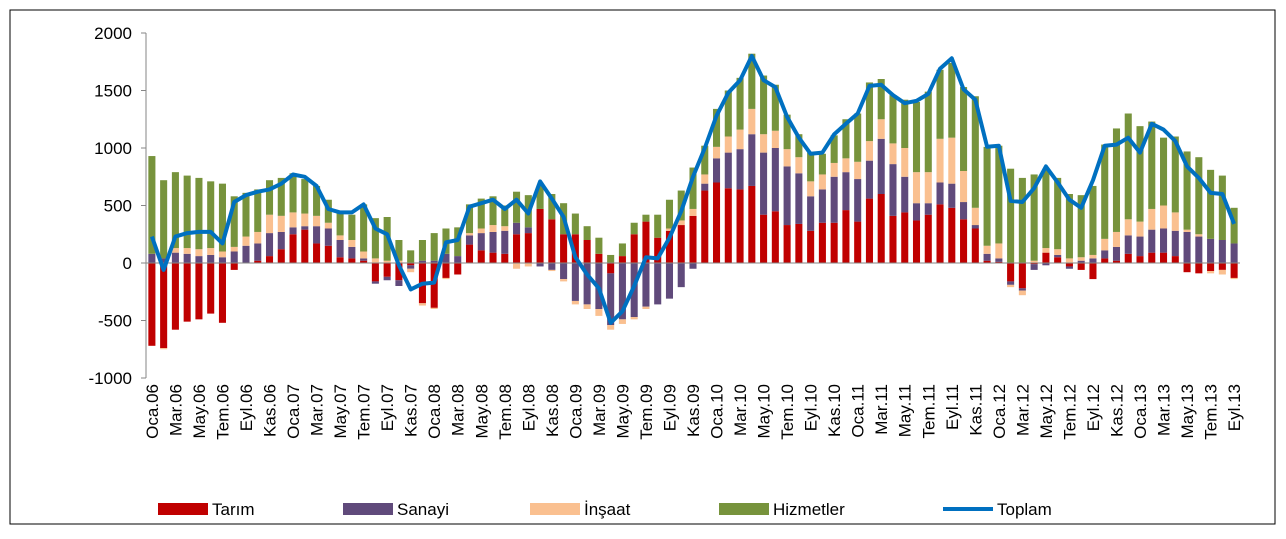  Describe the element at coordinates (717, 411) in the screenshot. I see `x-tick-label: Oca.10` at that location.